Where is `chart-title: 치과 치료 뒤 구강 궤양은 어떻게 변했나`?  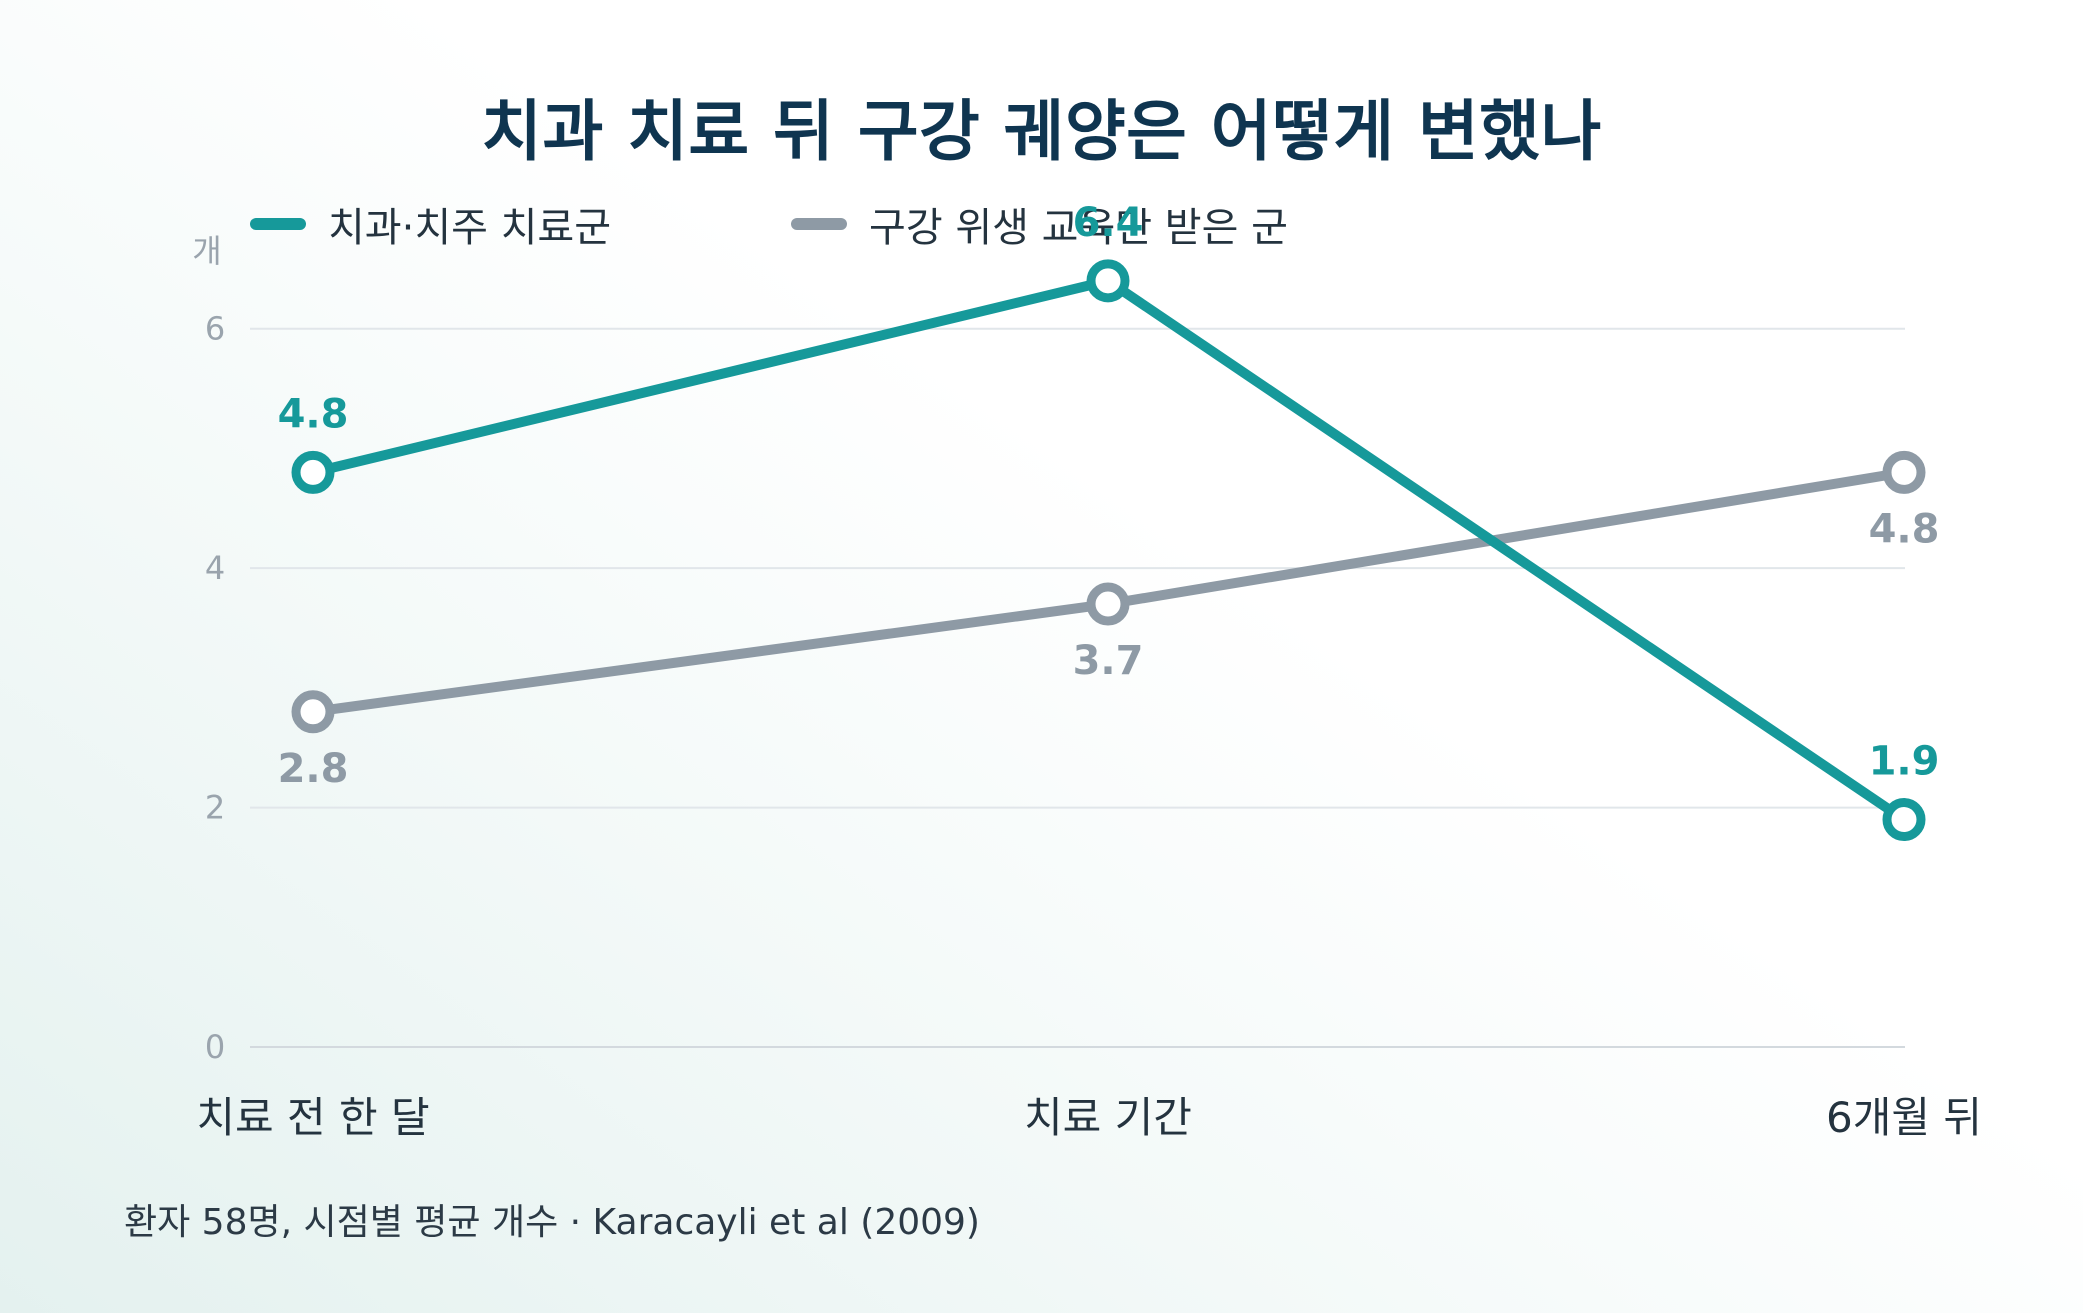
chart-title: 치과 치료 뒤 구강 궤양은 어떻게 변했나 is located at coordinates (1041, 131).